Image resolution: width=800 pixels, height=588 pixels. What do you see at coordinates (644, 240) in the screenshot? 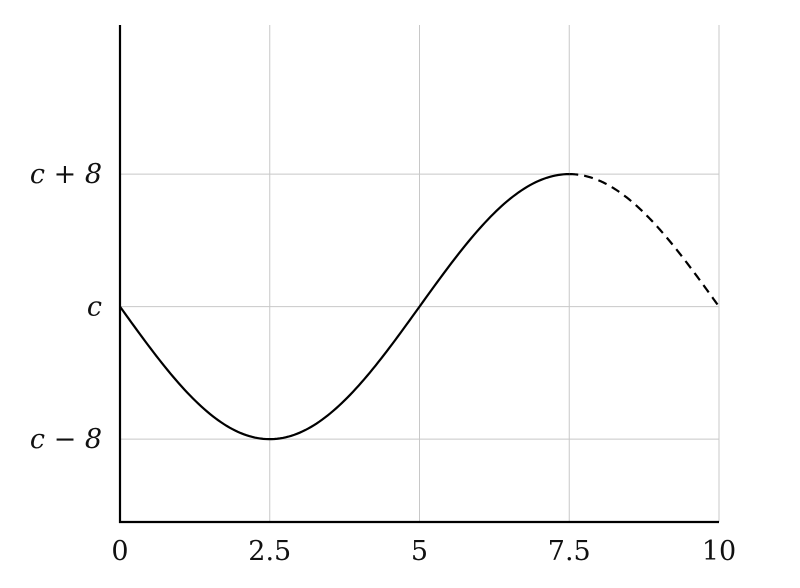
I see `series-line-1-dashed` at bounding box center [644, 240].